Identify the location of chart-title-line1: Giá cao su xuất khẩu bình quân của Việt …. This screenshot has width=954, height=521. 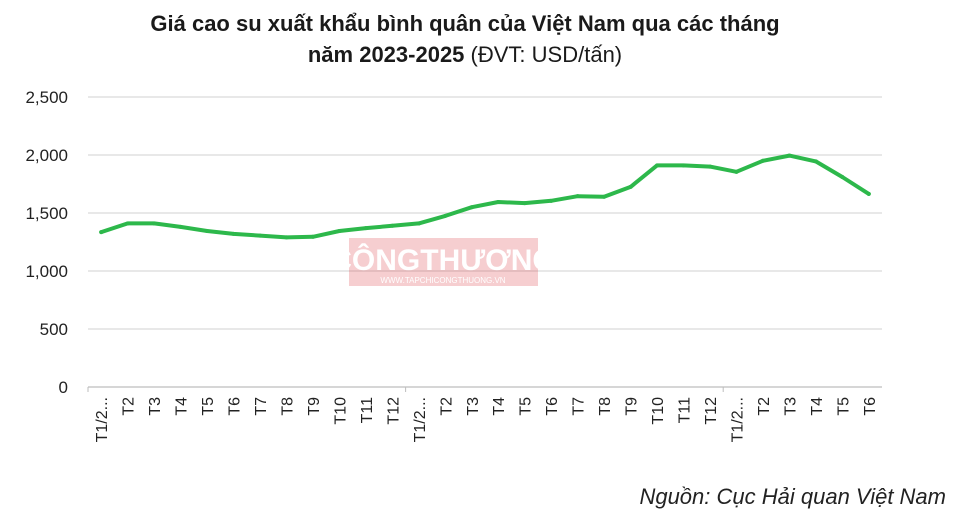
(465, 23).